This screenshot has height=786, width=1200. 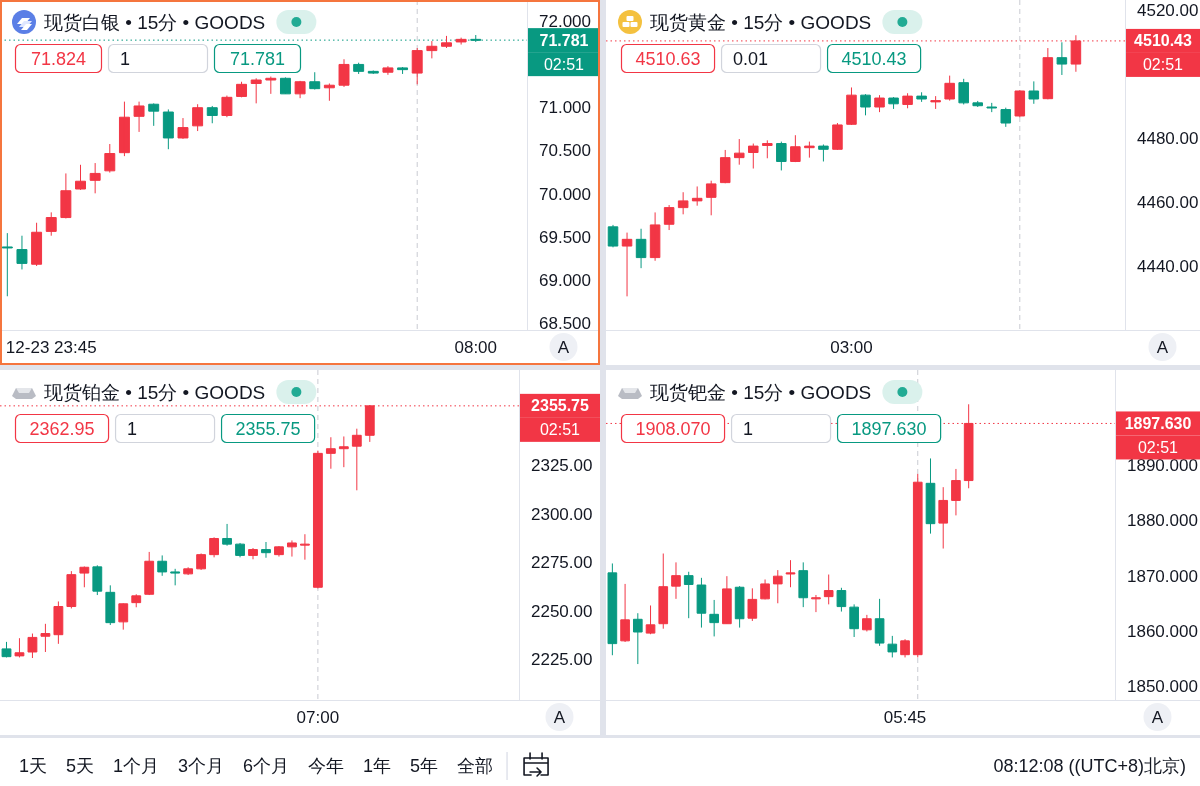 I want to click on x-tick-label: 07:00, so click(x=318, y=717).